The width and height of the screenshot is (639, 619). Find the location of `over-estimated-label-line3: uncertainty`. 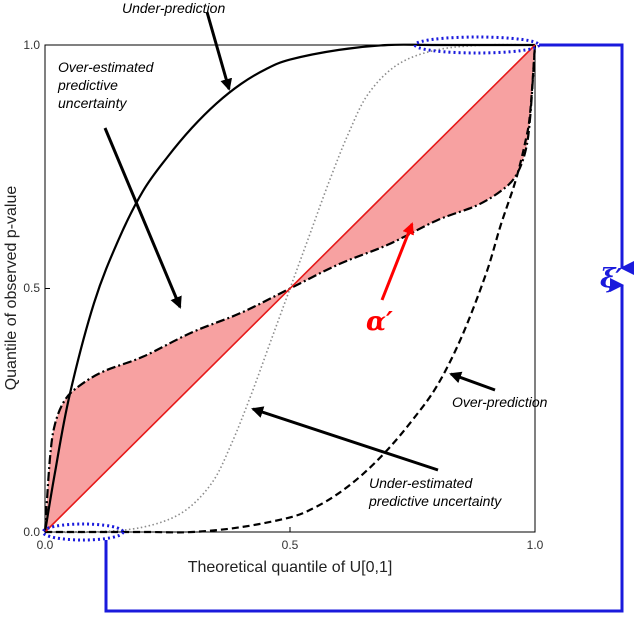

over-estimated-label-line3: uncertainty is located at coordinates (92, 103).